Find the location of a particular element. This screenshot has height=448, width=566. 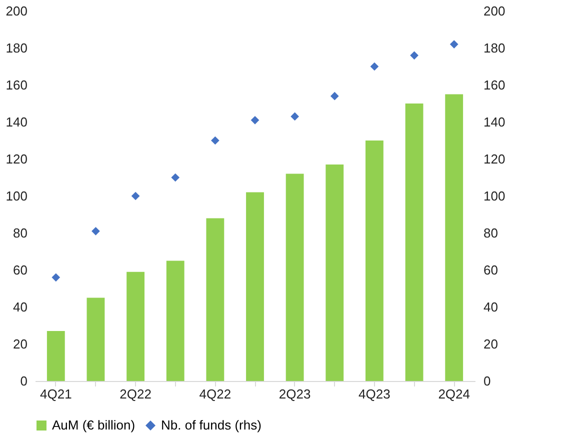

x-tick-label: 4Q22 is located at coordinates (215, 394).